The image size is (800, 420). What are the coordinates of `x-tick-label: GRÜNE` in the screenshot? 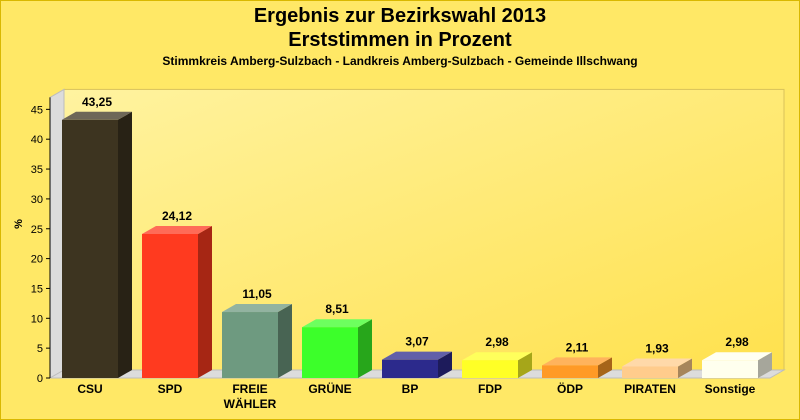 It's located at (329, 388).